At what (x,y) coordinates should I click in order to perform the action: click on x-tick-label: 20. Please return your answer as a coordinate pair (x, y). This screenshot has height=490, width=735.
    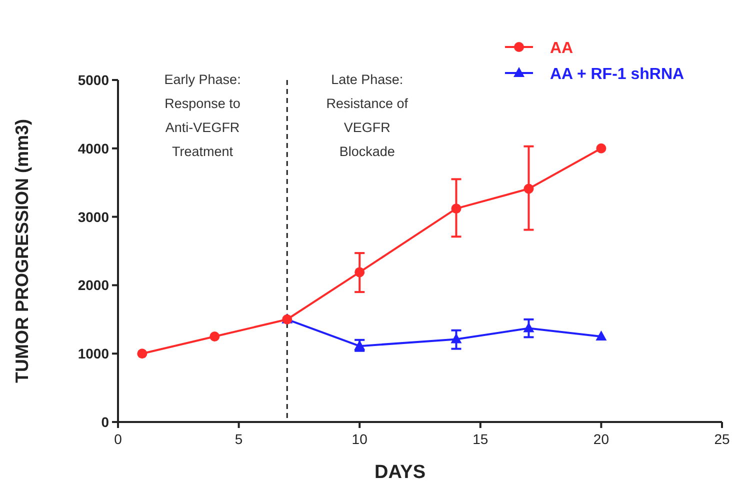
    Looking at the image, I should click on (601, 439).